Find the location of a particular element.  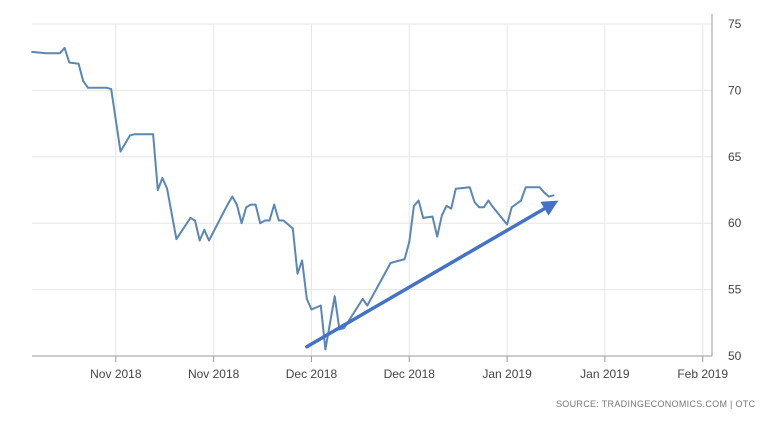

trend-arrow-head is located at coordinates (549, 208).